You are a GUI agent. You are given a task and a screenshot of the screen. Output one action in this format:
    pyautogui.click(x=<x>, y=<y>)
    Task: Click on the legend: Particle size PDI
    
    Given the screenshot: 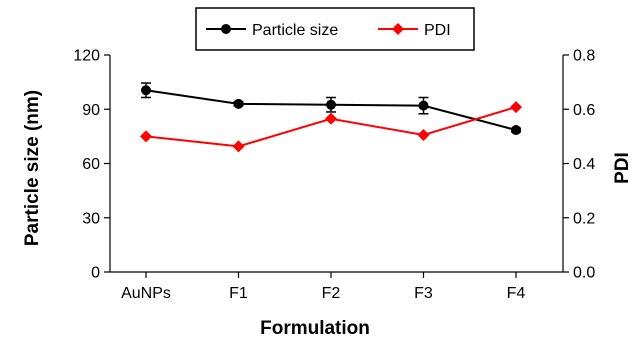 What is the action you would take?
    pyautogui.click(x=335, y=29)
    